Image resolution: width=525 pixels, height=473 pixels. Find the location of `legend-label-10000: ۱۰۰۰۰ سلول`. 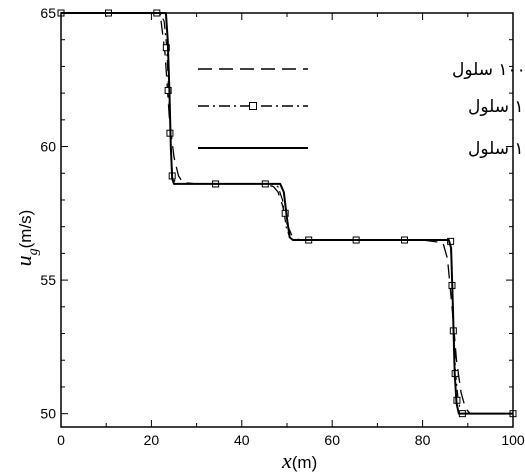

legend-label-10000: ۱۰۰۰۰ سلول is located at coordinates (496, 107).